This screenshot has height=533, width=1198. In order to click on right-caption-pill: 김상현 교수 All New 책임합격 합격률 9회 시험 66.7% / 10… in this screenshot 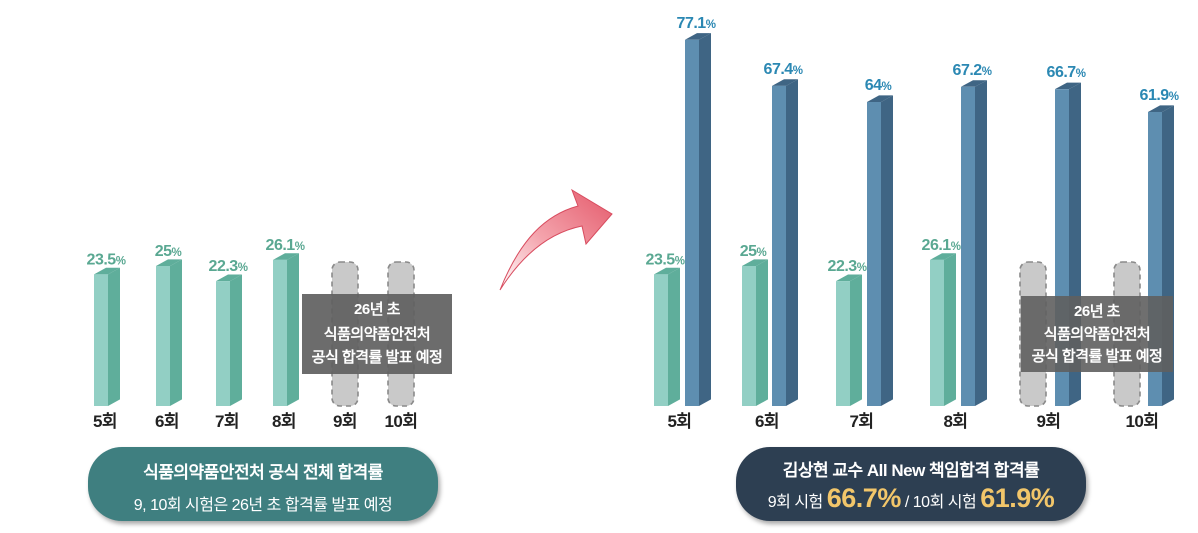, I will do `click(911, 484)`.